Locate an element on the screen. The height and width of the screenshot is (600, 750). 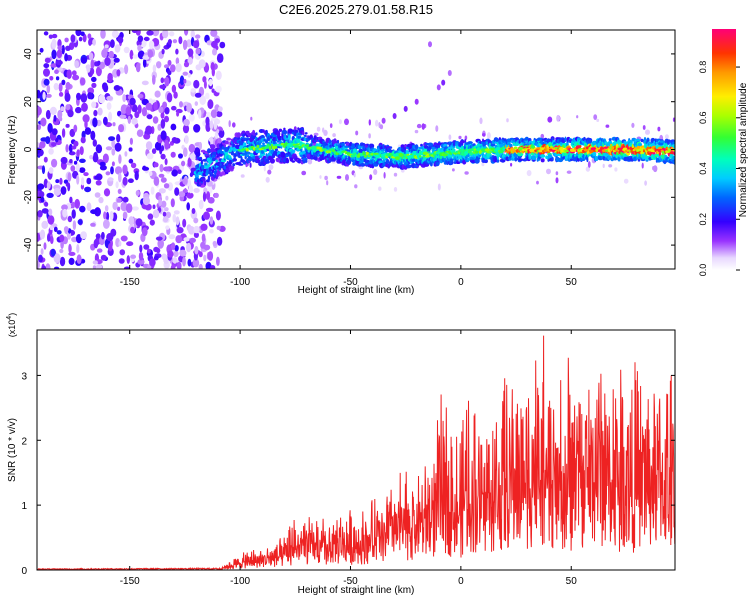
colorbar-ticks: 0.0 0.2 0.4 0.6 0.8 is located at coordinates (719, 168).